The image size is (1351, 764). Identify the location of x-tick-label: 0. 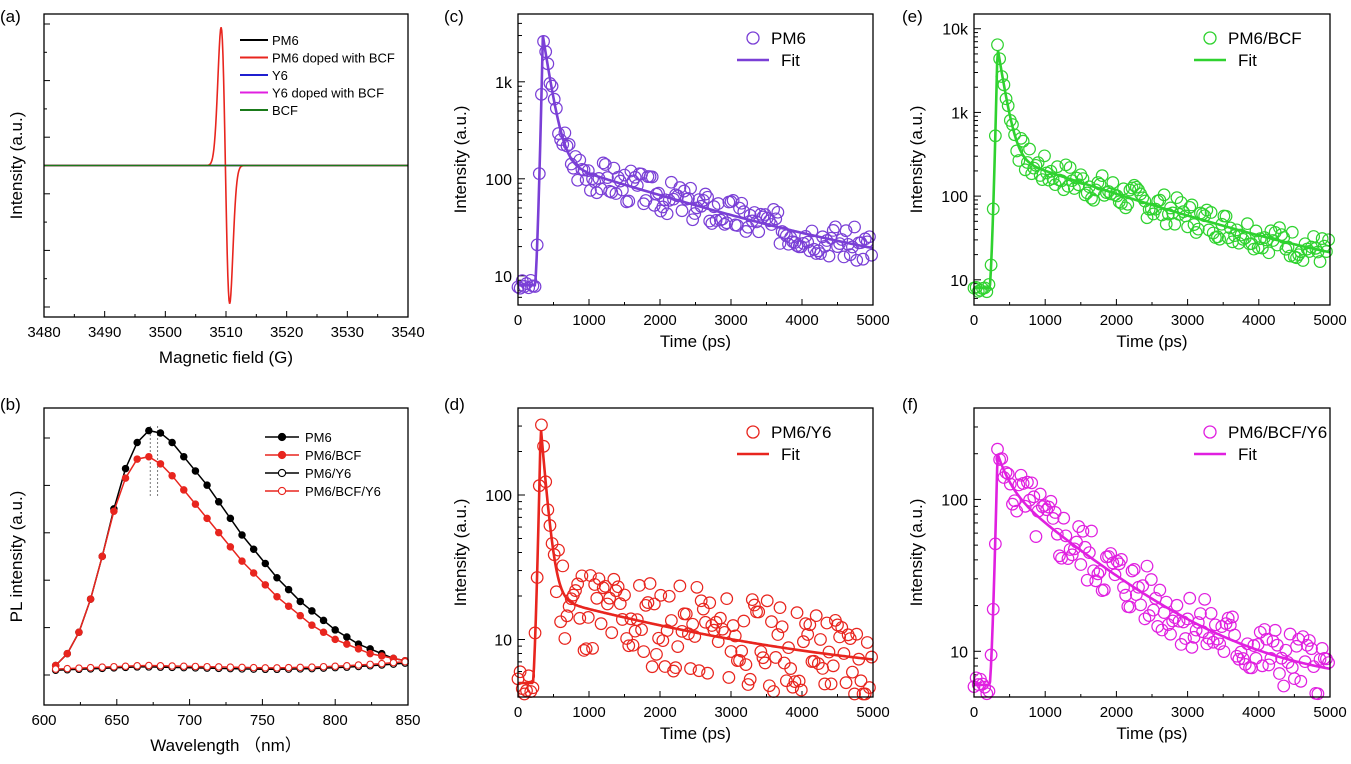
(974, 320).